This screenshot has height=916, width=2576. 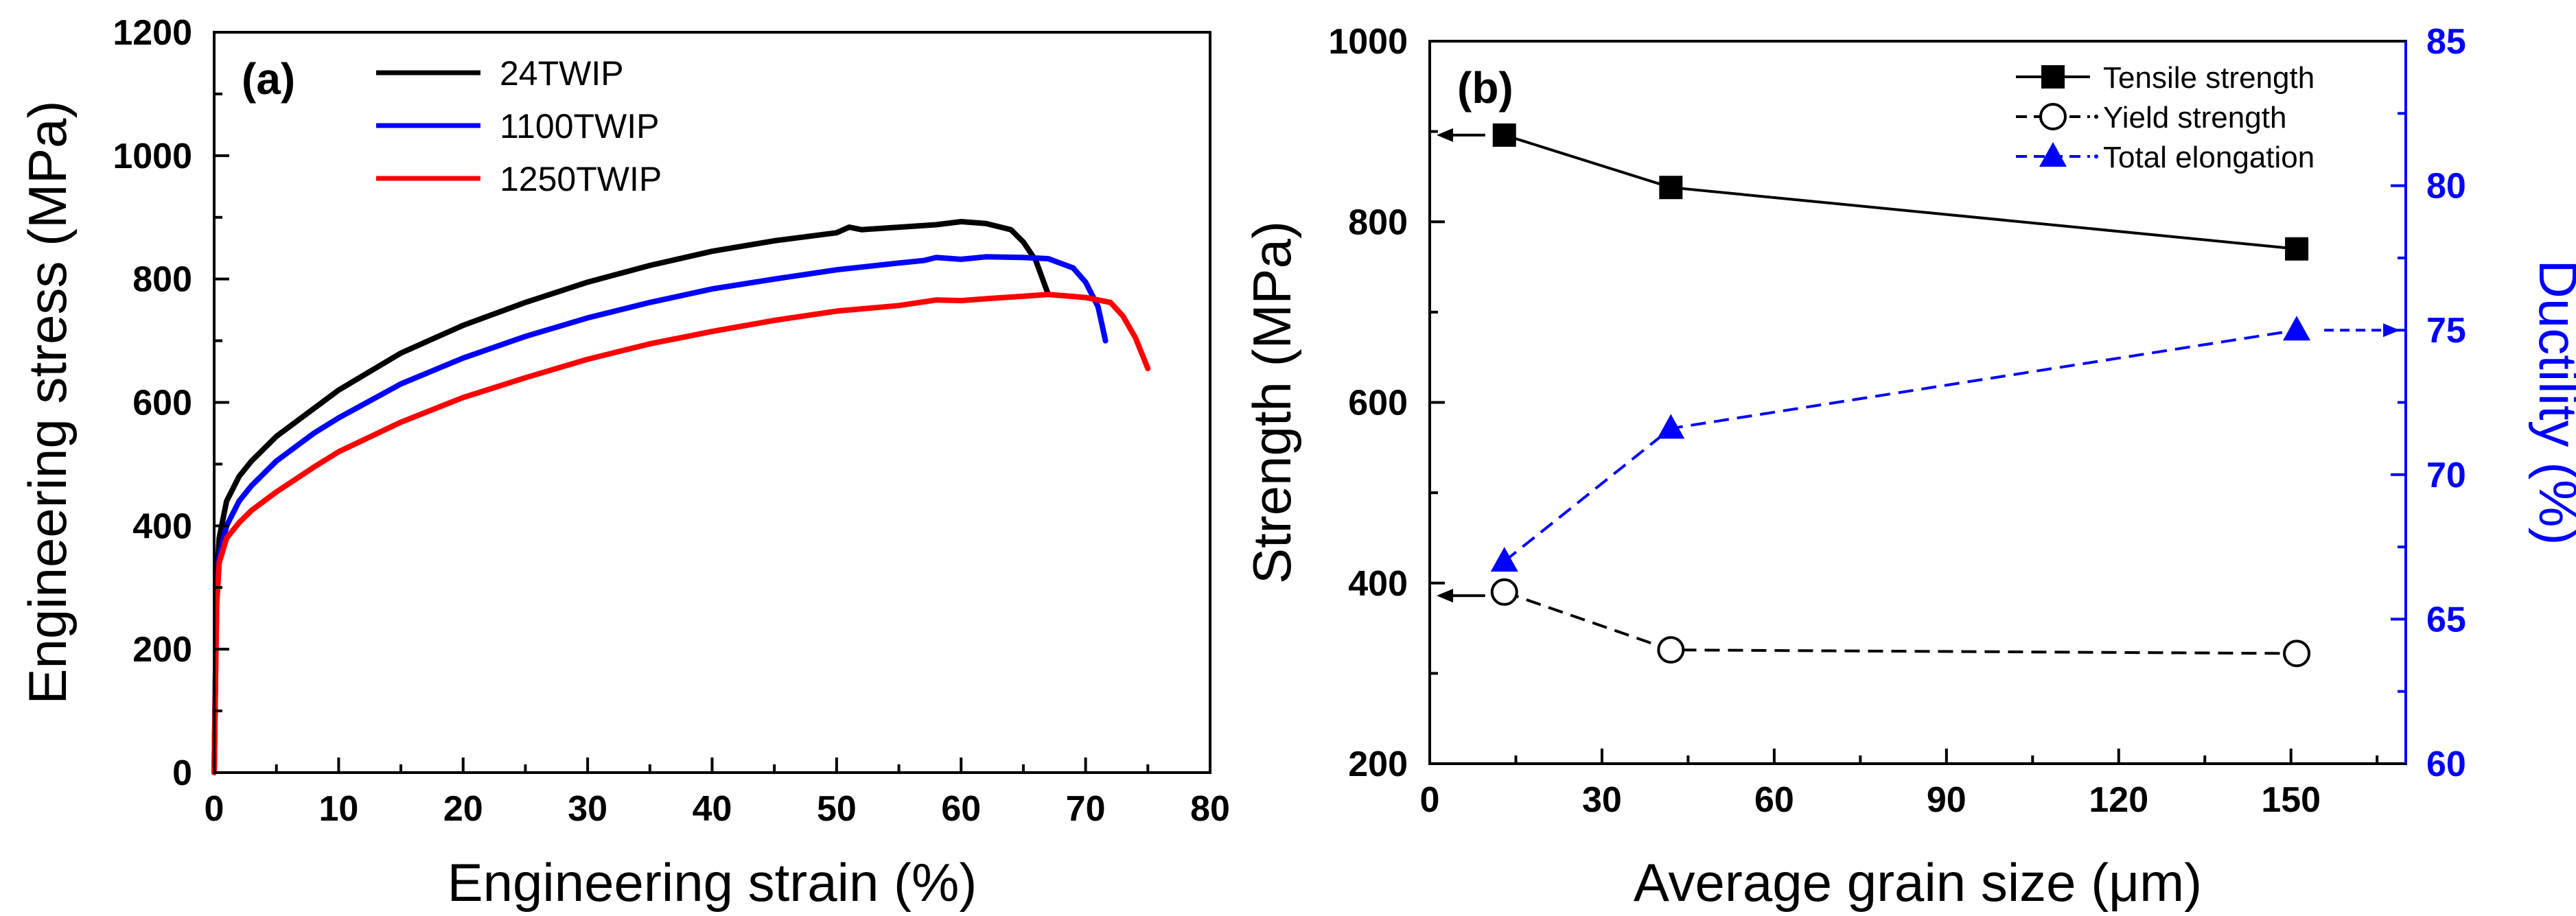 What do you see at coordinates (152, 33) in the screenshot?
I see `panel-a-y-tick-label: 1200` at bounding box center [152, 33].